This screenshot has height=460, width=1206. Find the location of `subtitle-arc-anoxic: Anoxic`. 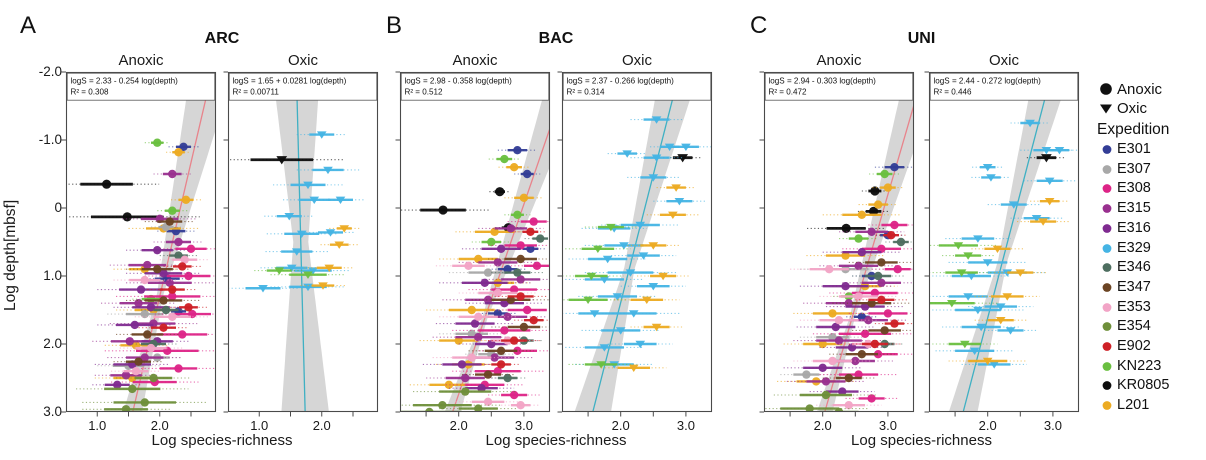

subtitle-arc-anoxic: Anoxic is located at coordinates (141, 60).